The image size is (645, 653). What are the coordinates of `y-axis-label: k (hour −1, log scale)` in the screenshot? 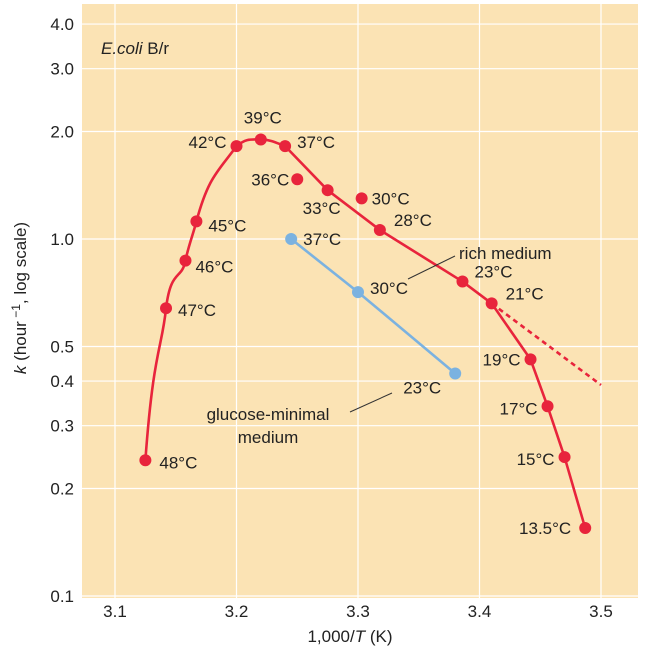 It's located at (19, 298).